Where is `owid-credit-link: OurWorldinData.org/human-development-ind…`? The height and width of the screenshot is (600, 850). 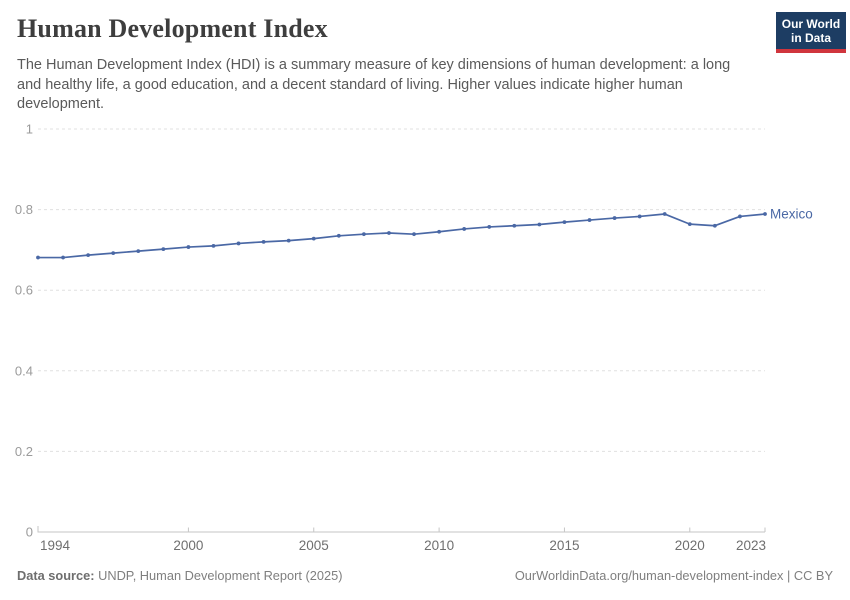 owid-credit-link: OurWorldinData.org/human-development-ind… is located at coordinates (673, 575).